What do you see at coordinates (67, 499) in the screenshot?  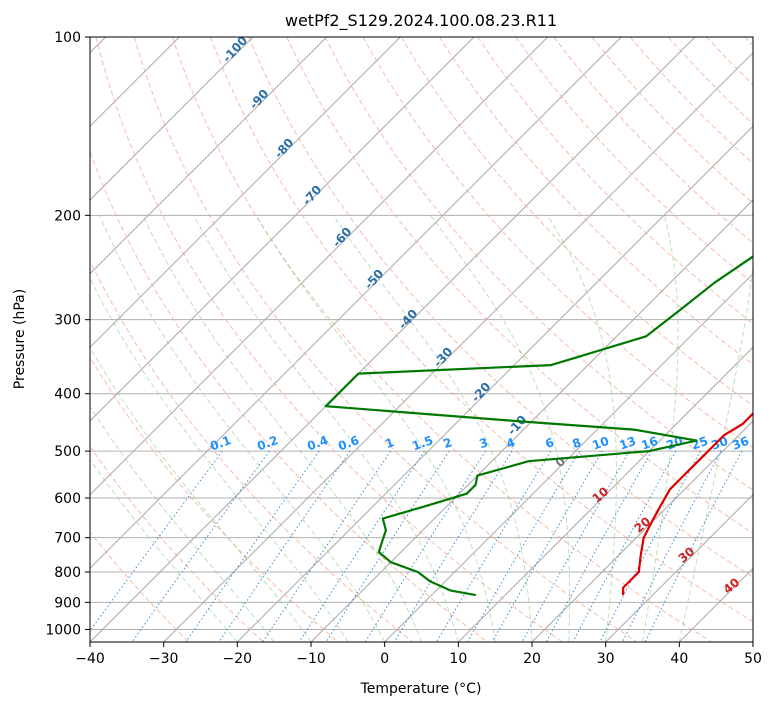 I see `y-tick-label: 600` at bounding box center [67, 499].